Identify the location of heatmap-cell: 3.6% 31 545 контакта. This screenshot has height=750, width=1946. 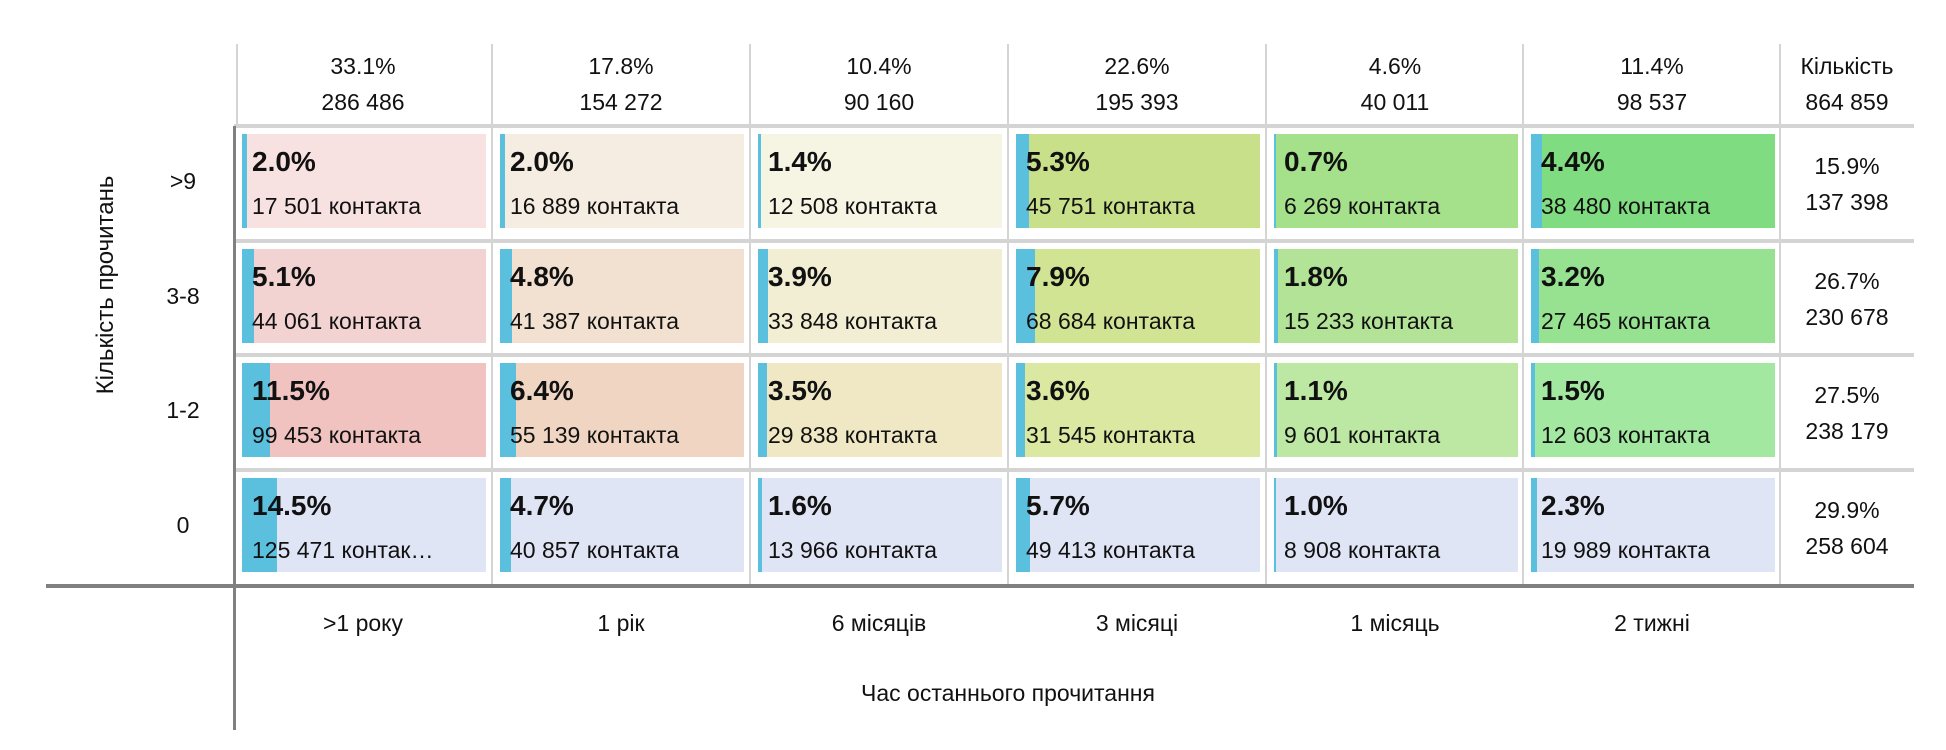
(1138, 410).